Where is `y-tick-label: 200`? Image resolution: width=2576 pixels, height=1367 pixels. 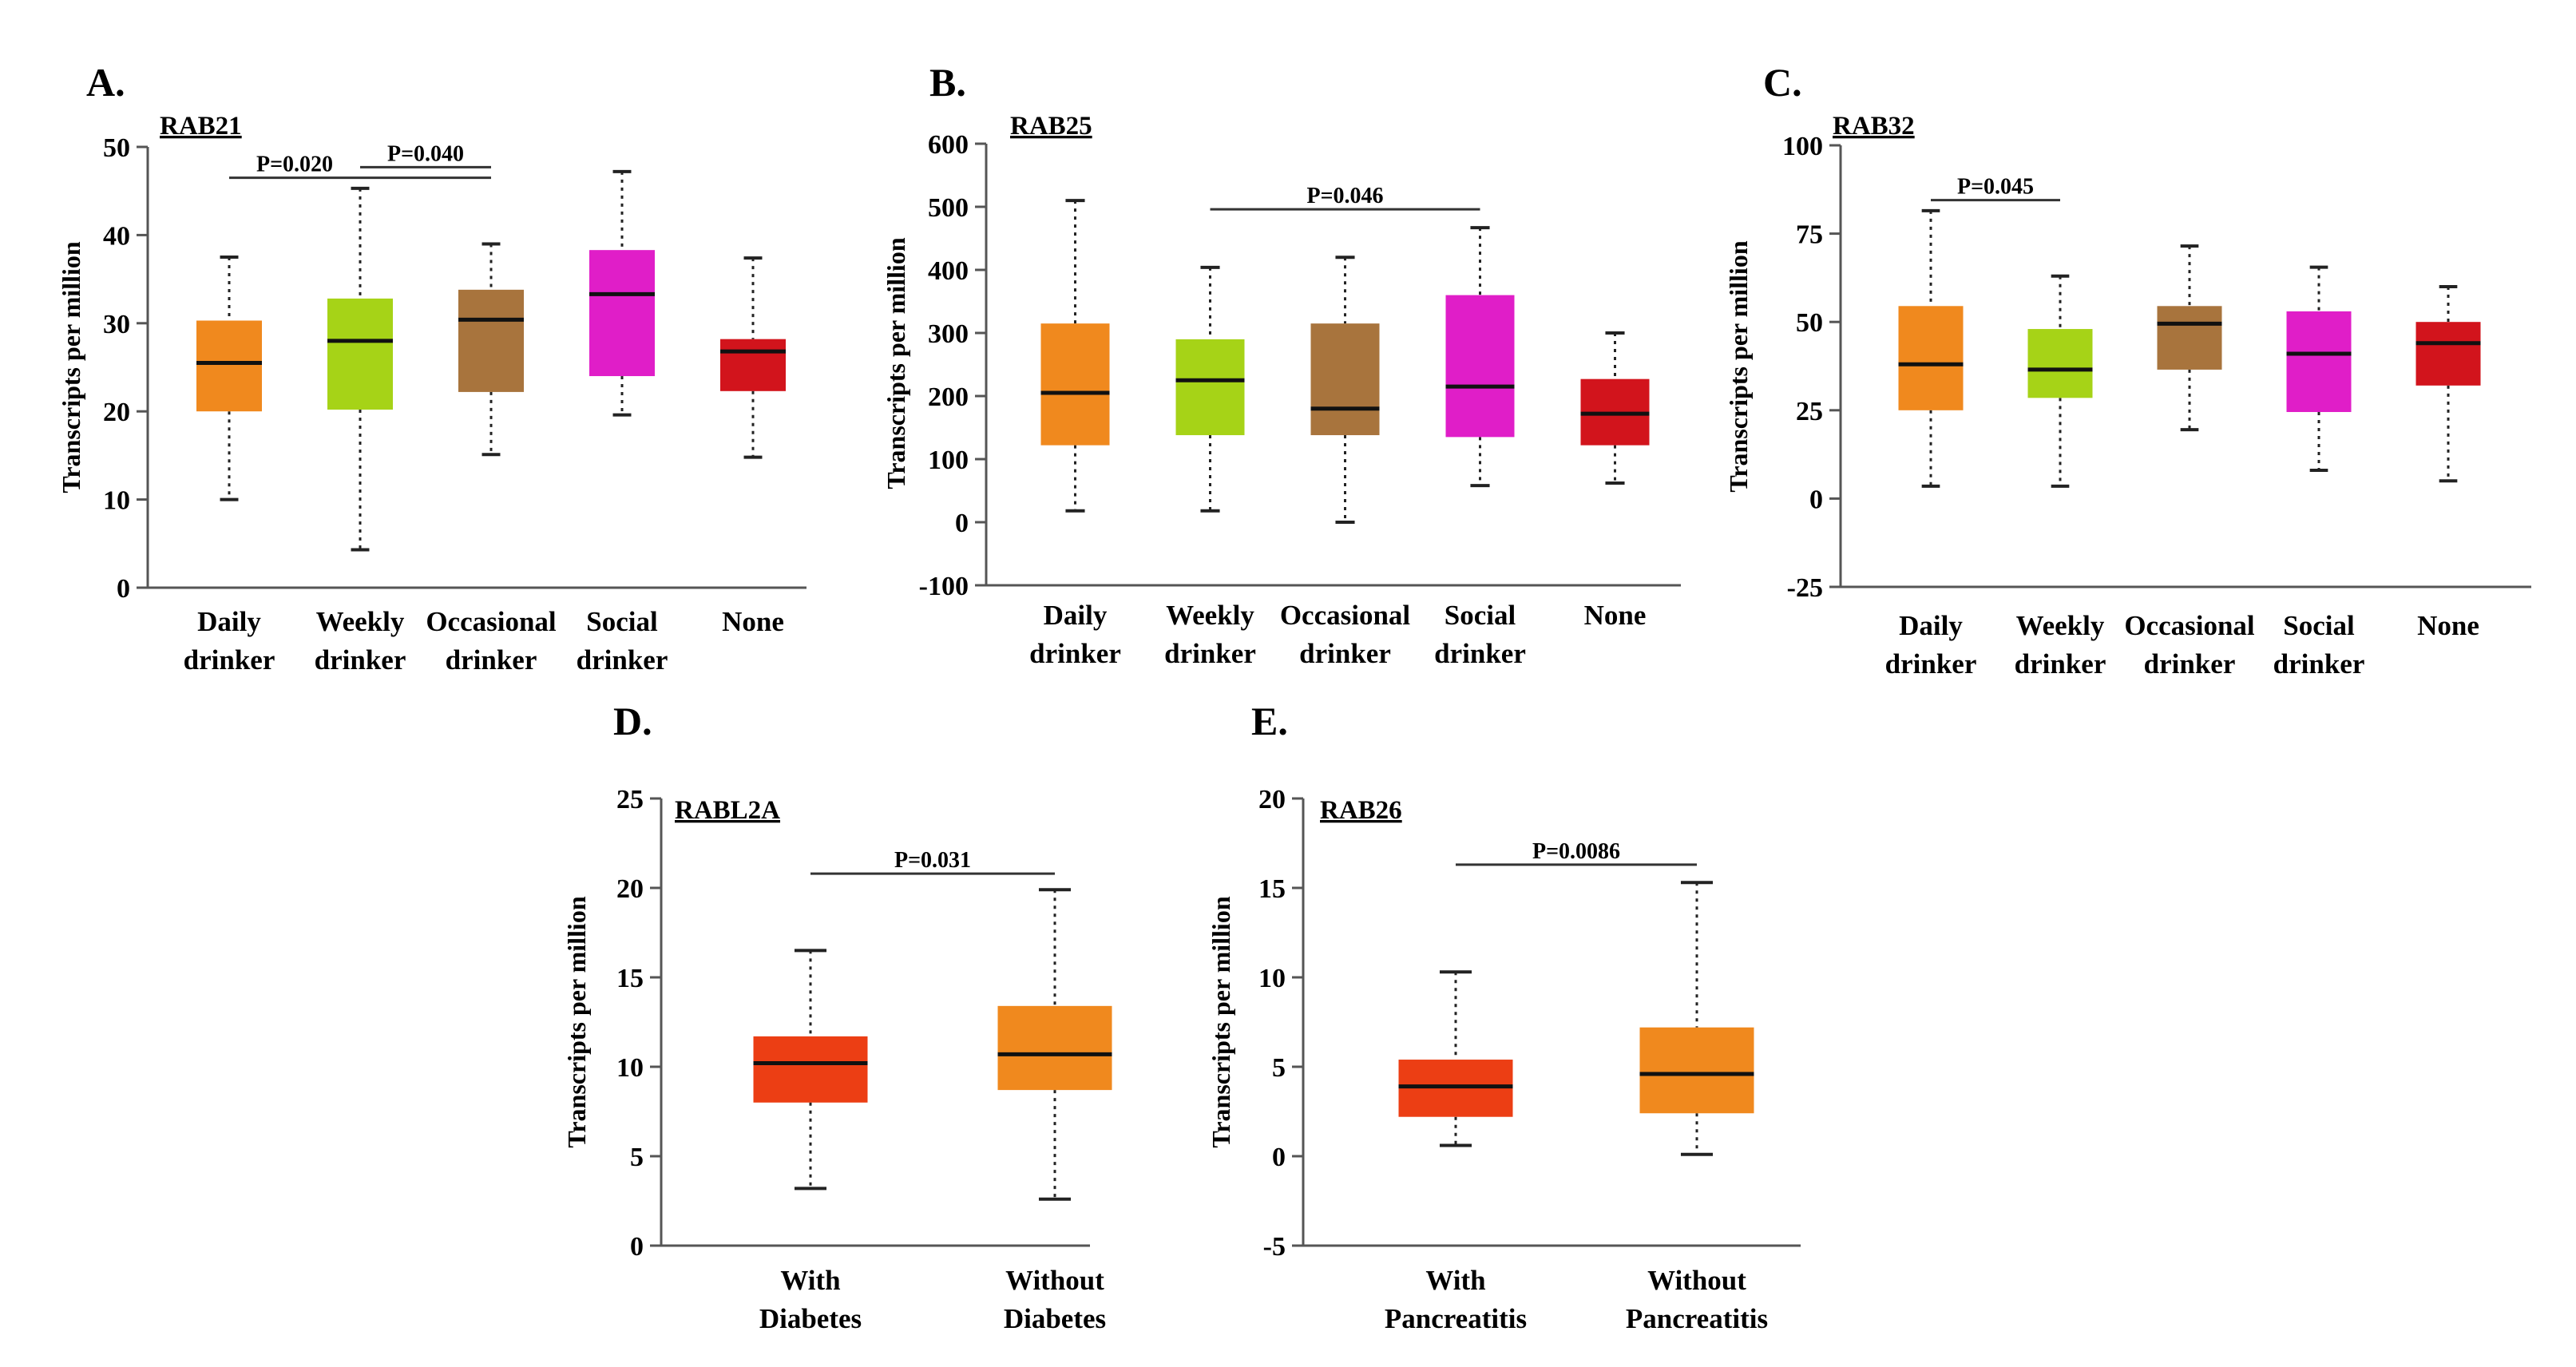
y-tick-label: 200 is located at coordinates (948, 397).